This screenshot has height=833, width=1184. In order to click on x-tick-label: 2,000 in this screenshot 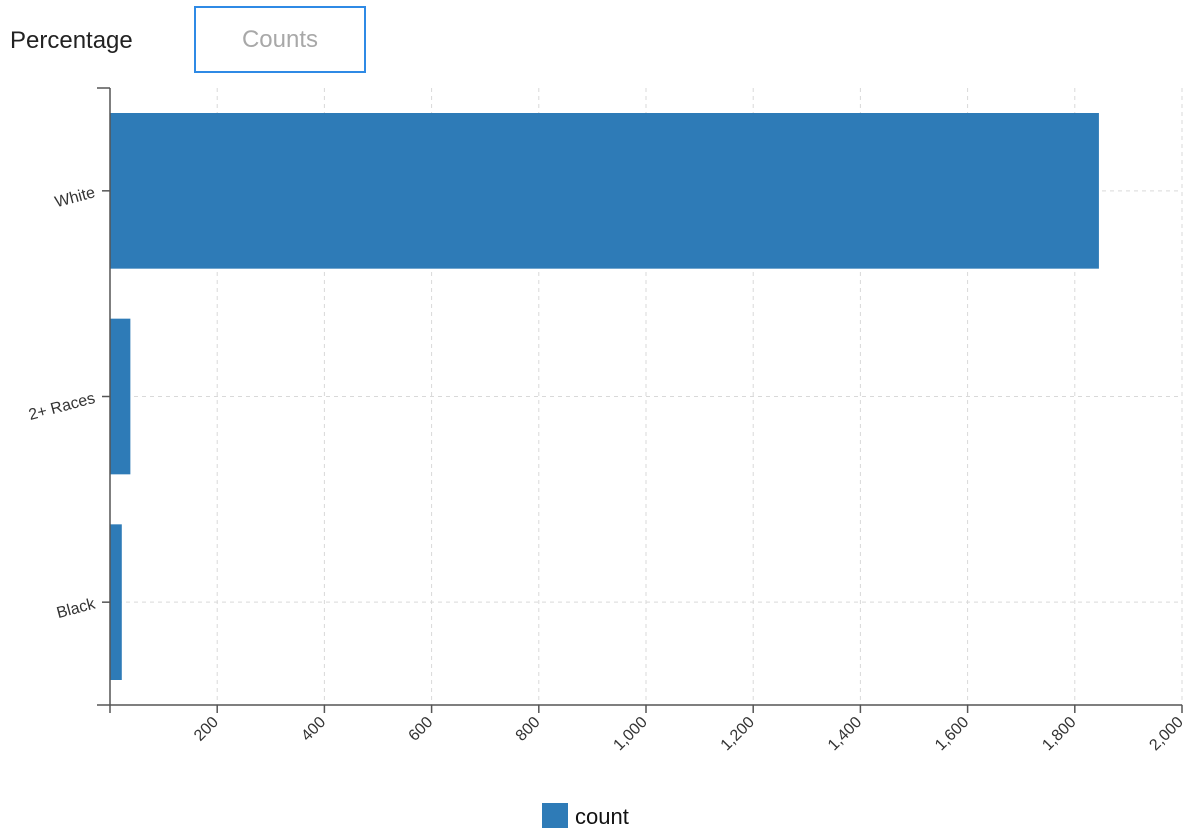, I will do `click(1165, 734)`.